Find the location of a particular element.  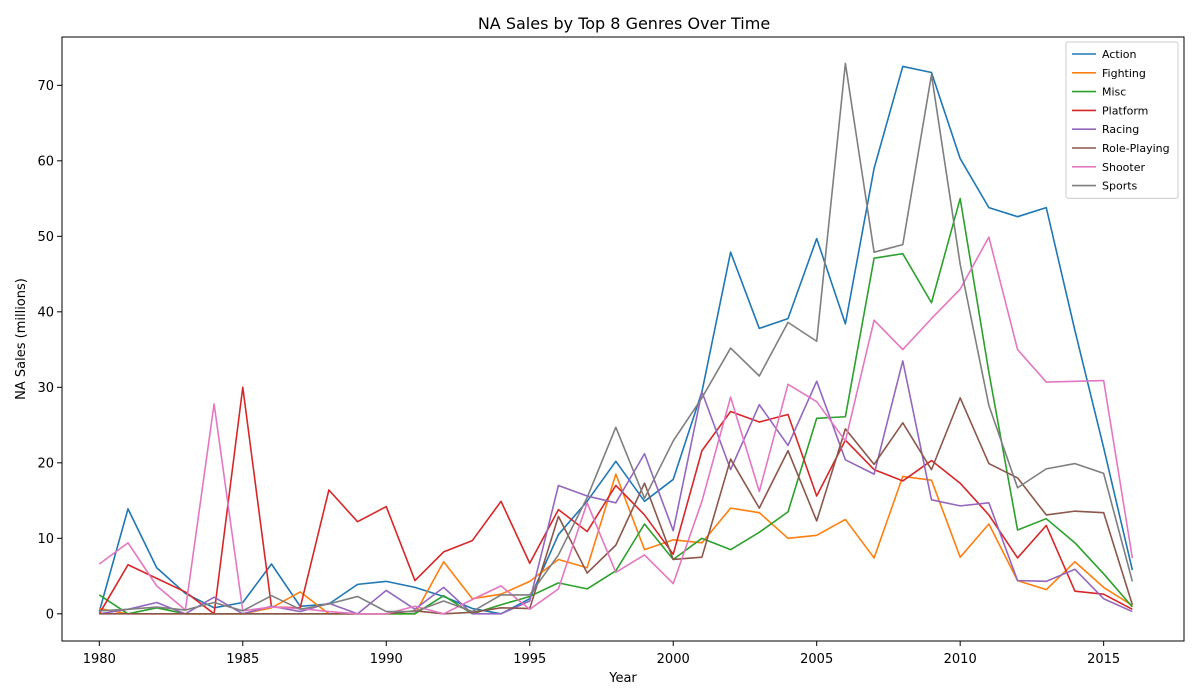

x-tick-label: 1995 is located at coordinates (529, 659).